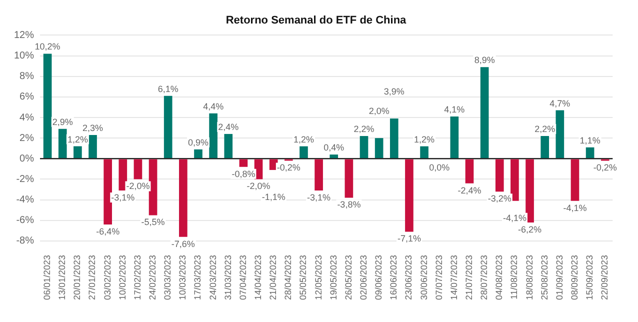 Image resolution: width=638 pixels, height=322 pixels. I want to click on data-label: 8,9%, so click(484, 60).